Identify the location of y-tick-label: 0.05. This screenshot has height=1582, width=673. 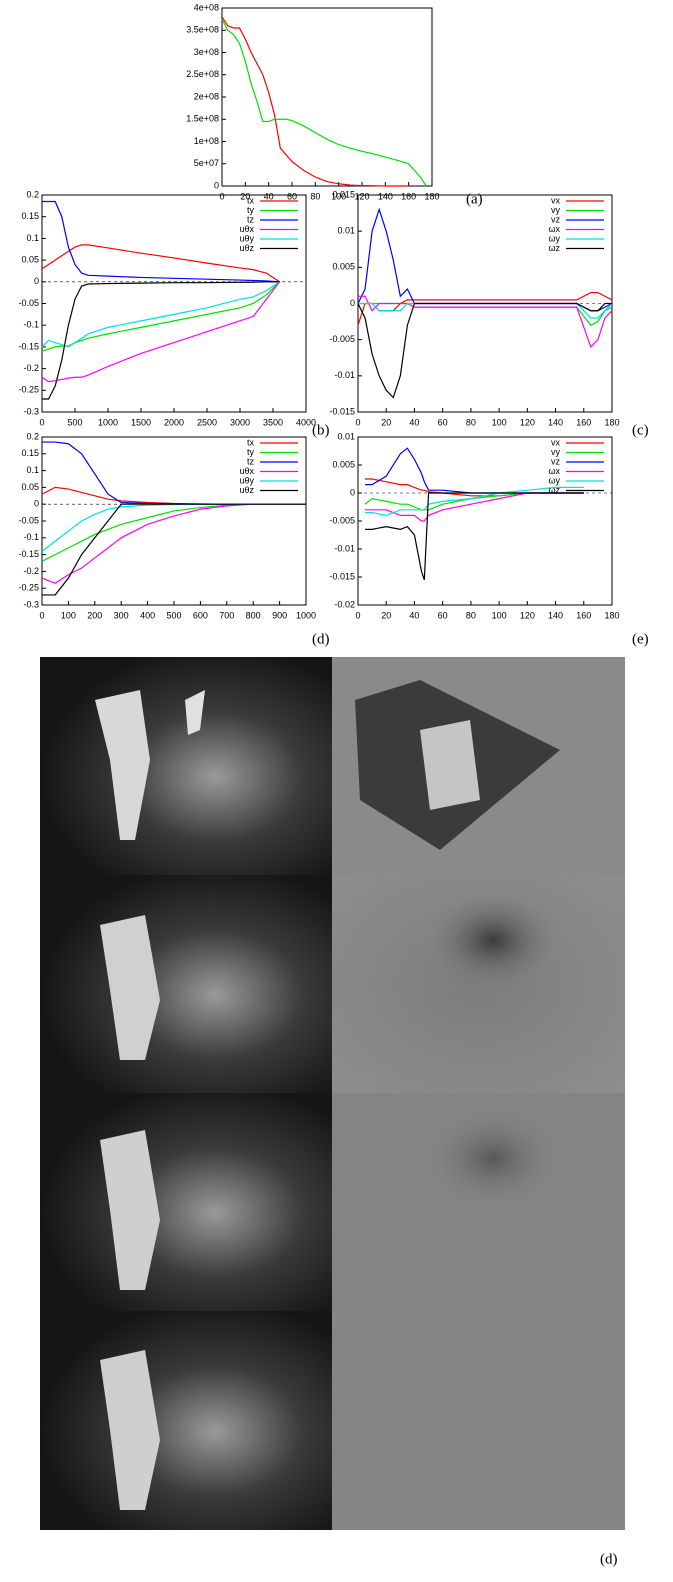
(30, 487).